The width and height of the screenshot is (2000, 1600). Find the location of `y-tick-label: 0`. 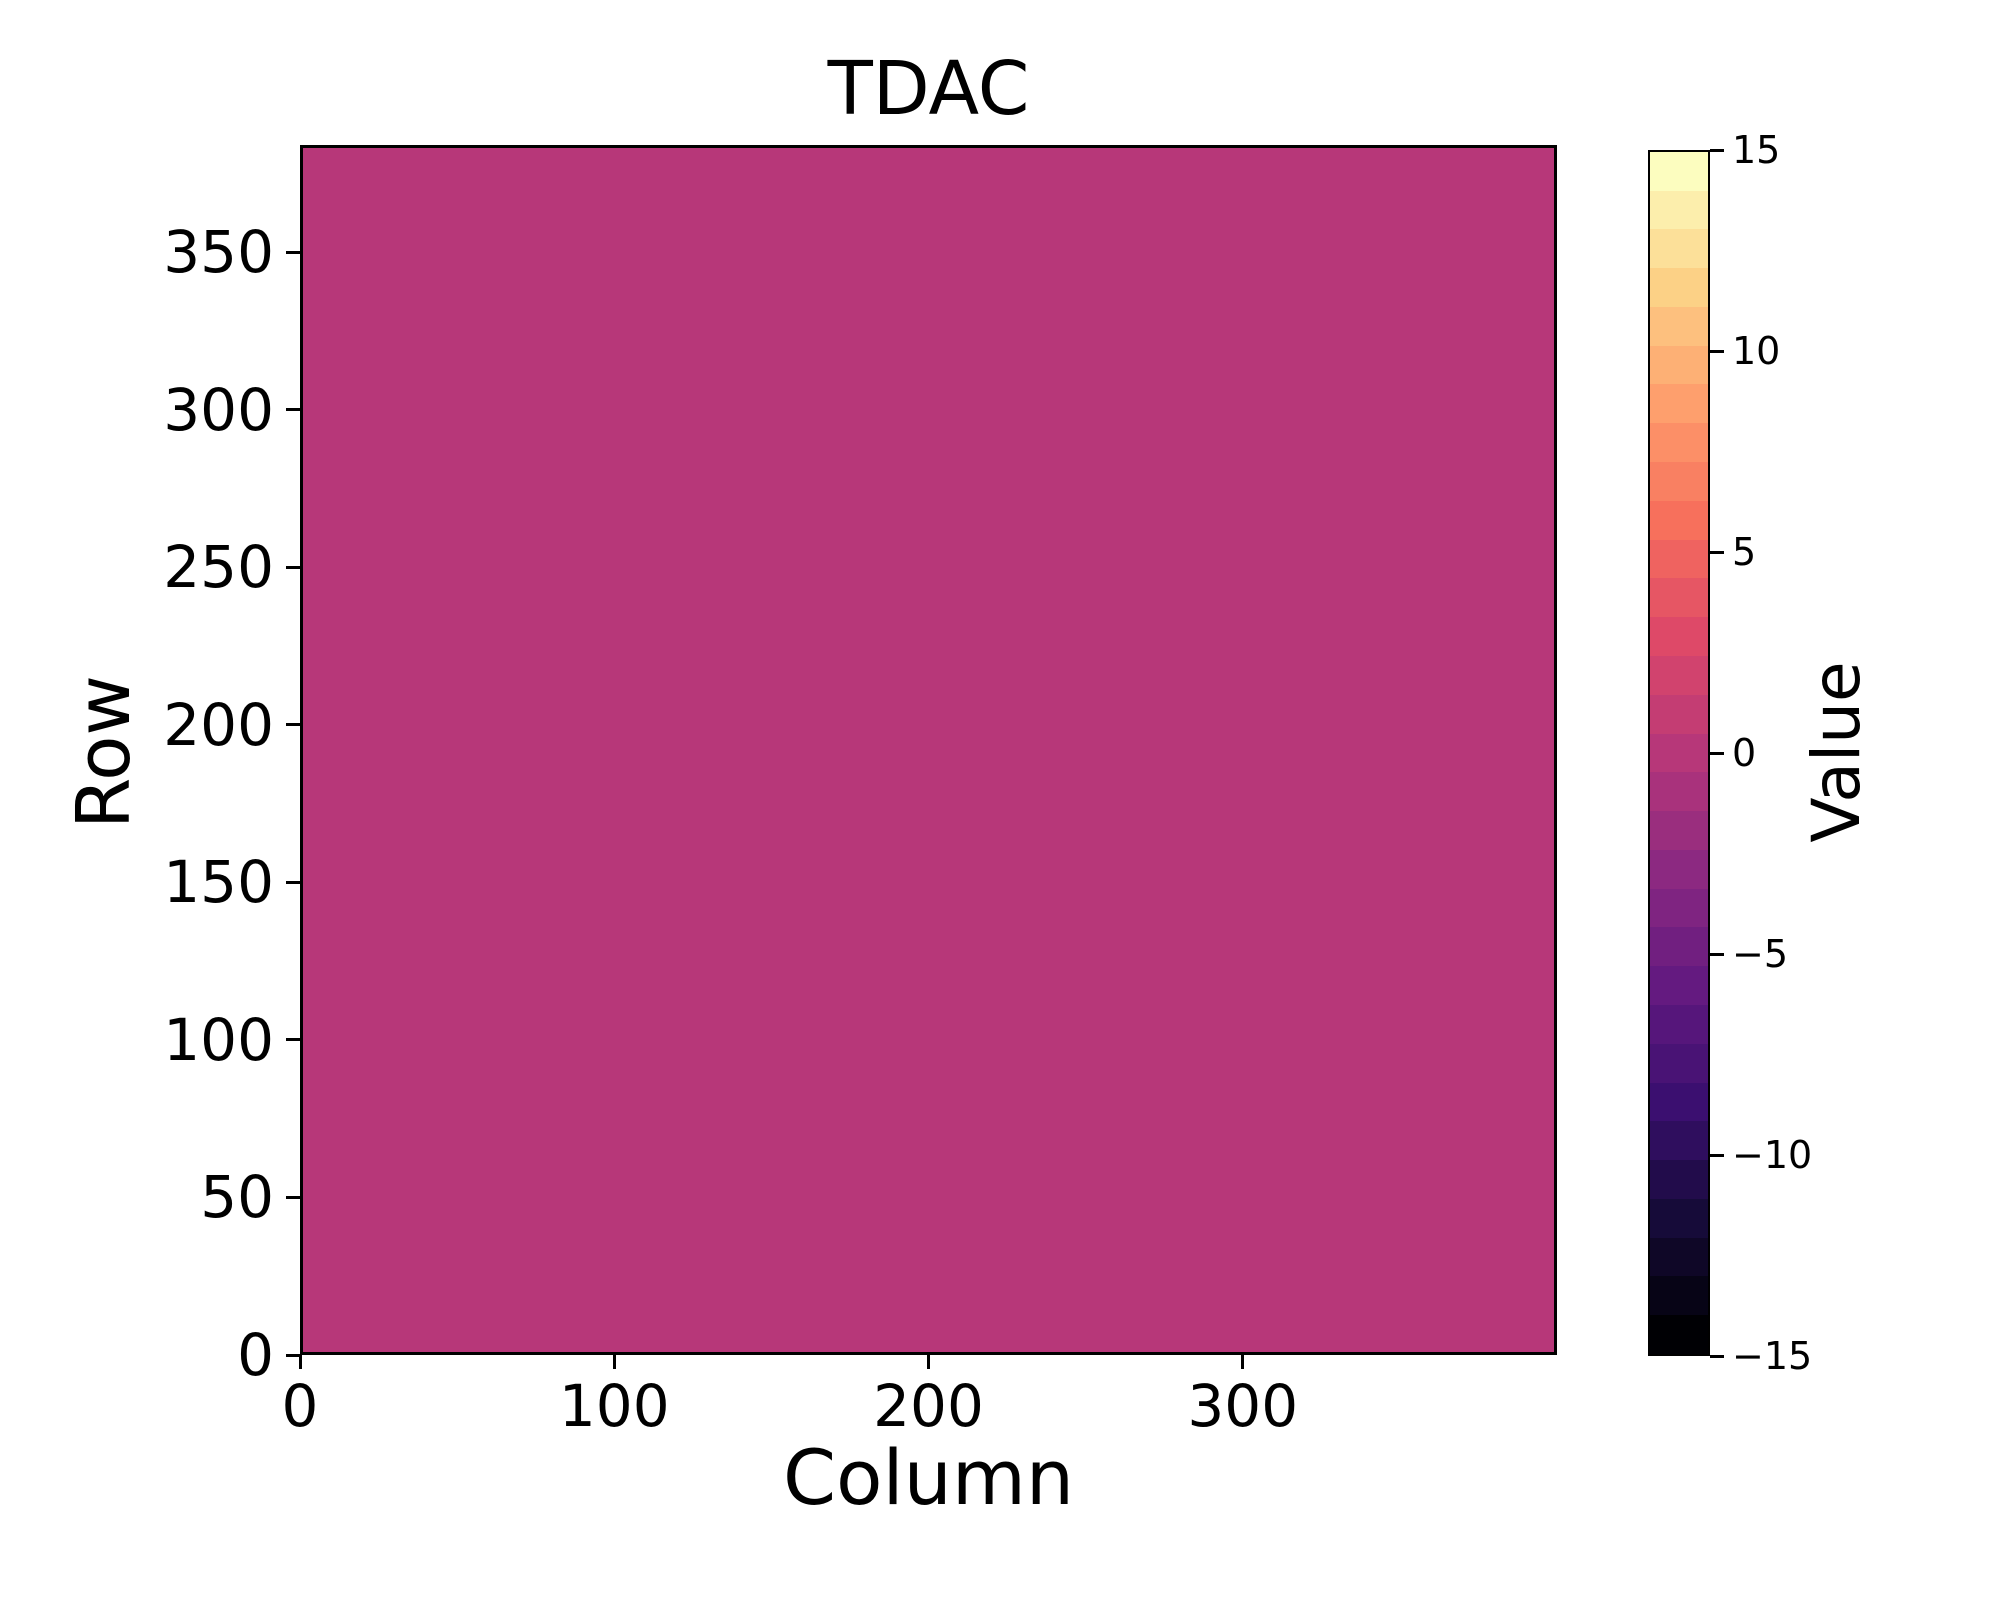

y-tick-label: 0 is located at coordinates (255, 1355).